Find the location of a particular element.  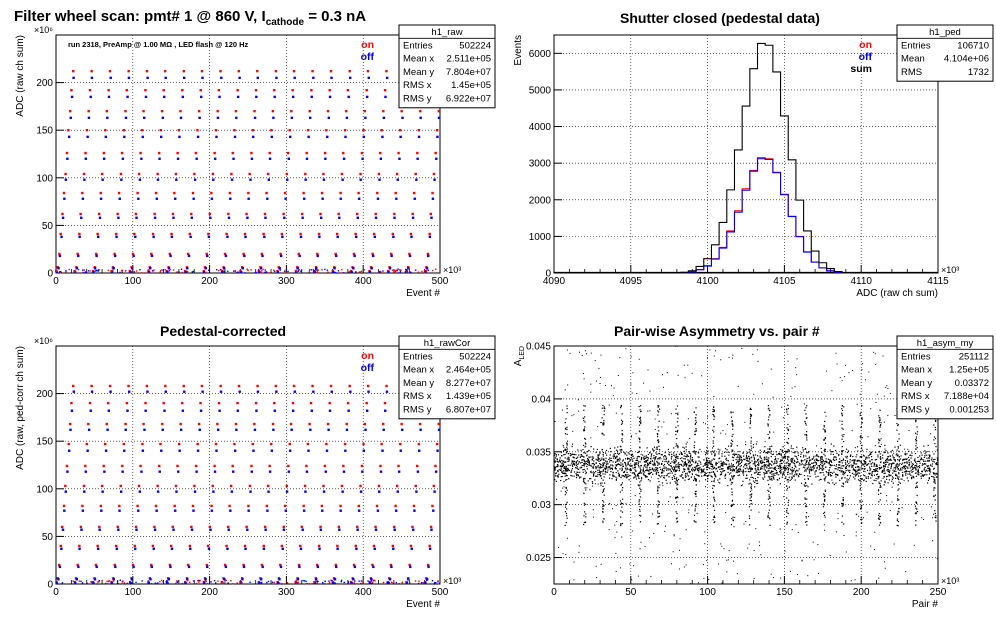

y-tick-label: 100 is located at coordinates (44, 178).